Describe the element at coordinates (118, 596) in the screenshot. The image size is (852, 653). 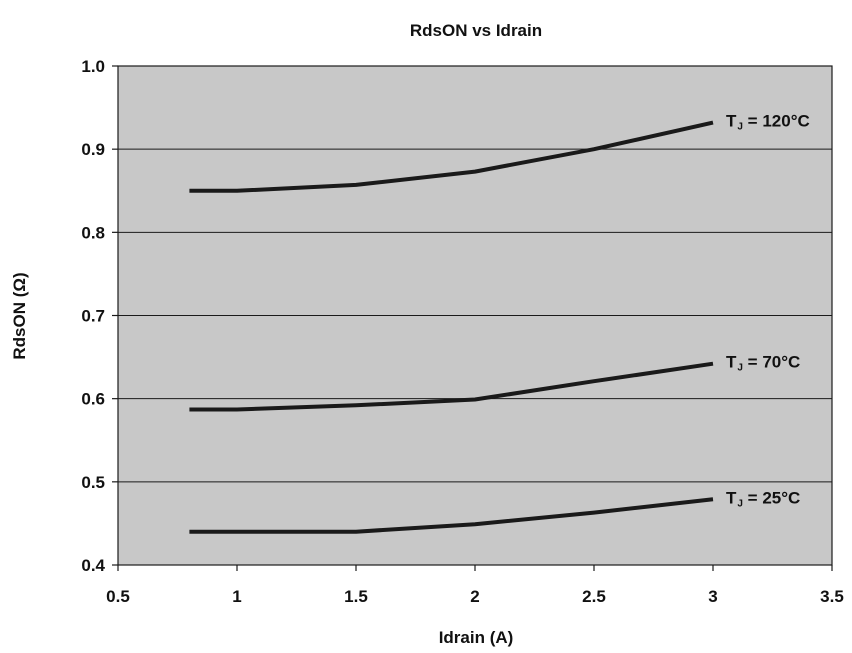
I see `x-tick-label: 0.5` at that location.